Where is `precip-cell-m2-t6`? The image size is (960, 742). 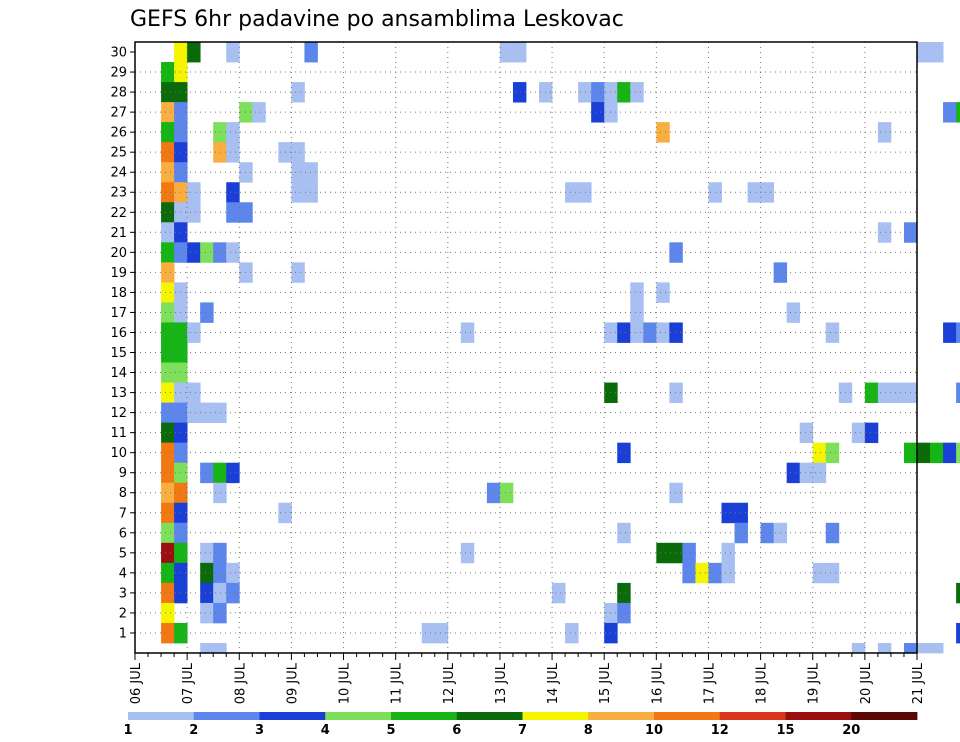 precip-cell-m2-t6 is located at coordinates (220, 613).